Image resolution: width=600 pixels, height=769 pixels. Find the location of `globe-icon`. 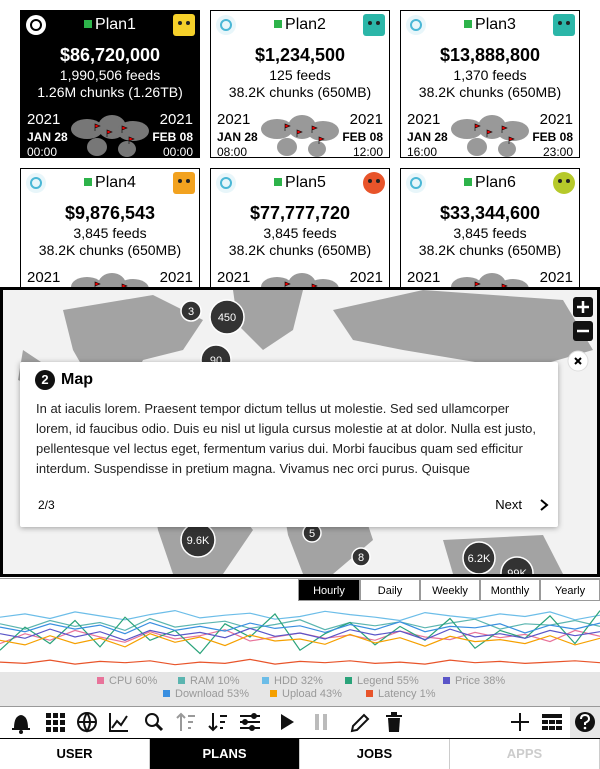

globe-icon is located at coordinates (87, 722).